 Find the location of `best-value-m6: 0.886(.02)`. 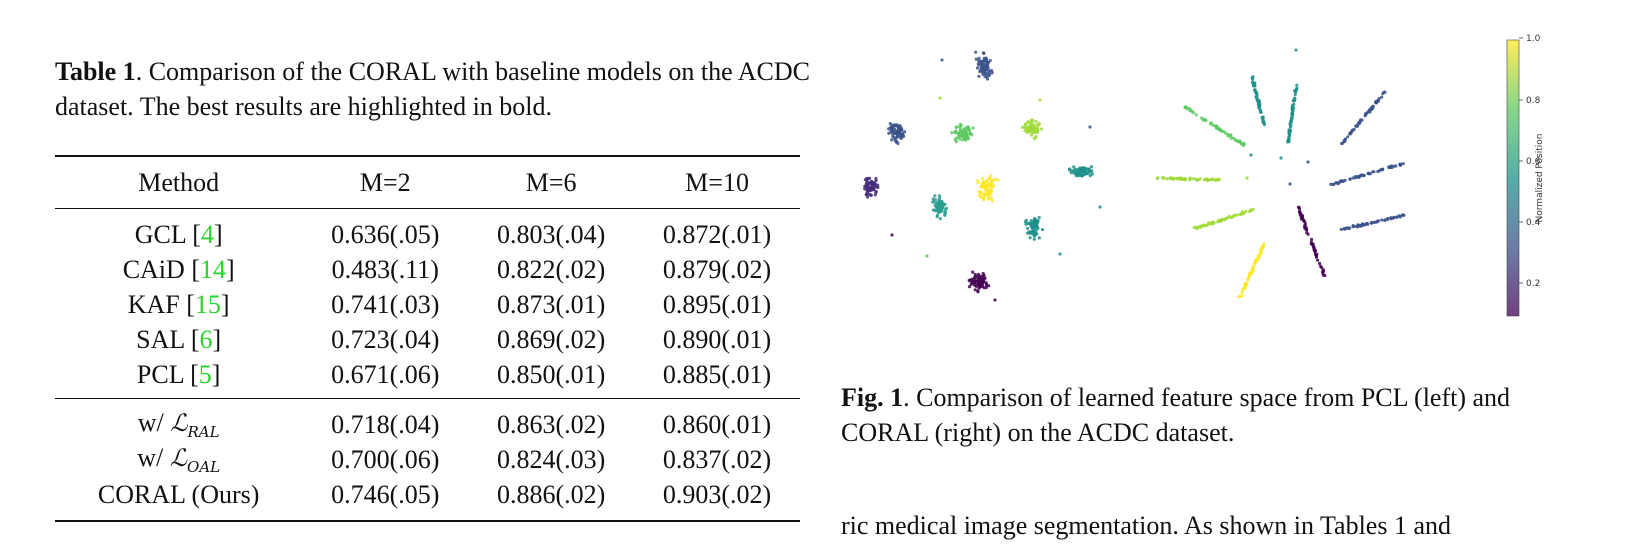

best-value-m6: 0.886(.02) is located at coordinates (551, 494).